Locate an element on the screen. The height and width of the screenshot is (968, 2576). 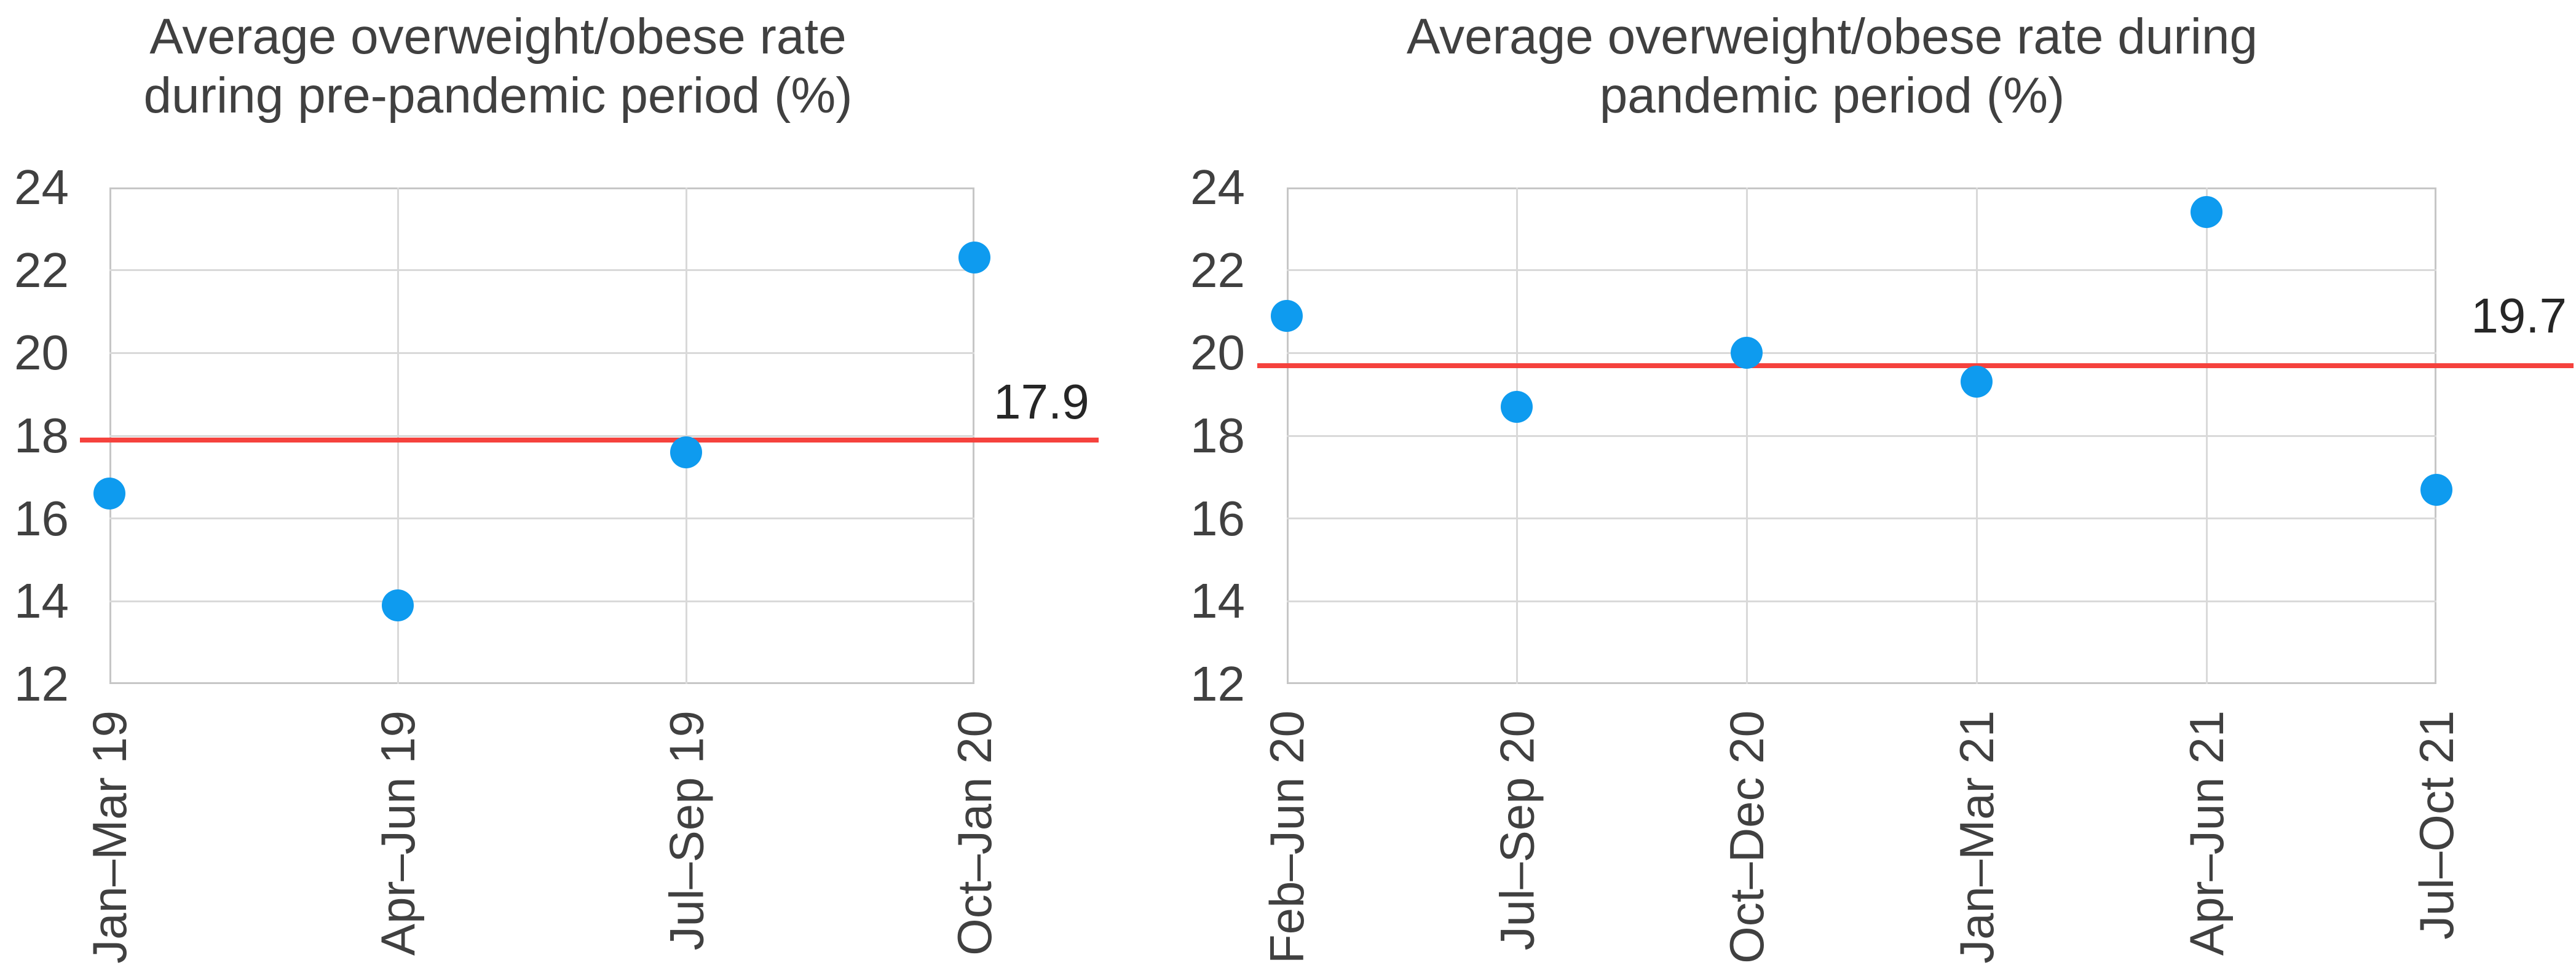
x-axis-category-label: Jul–Sep 20 is located at coordinates (1517, 830).